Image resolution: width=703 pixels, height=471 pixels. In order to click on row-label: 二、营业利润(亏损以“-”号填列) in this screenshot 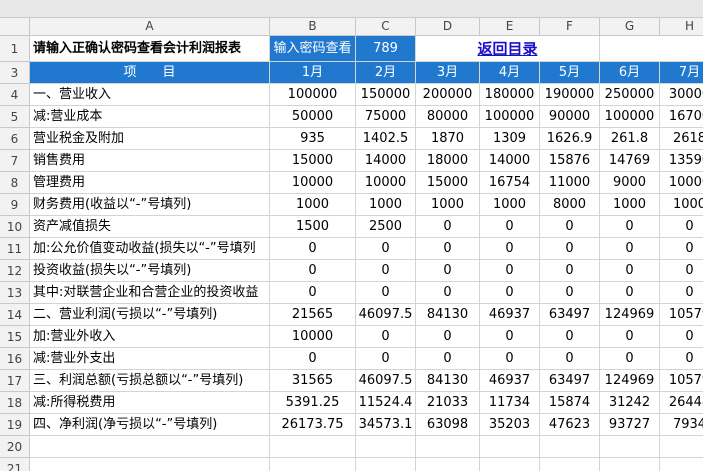, I will do `click(150, 315)`.